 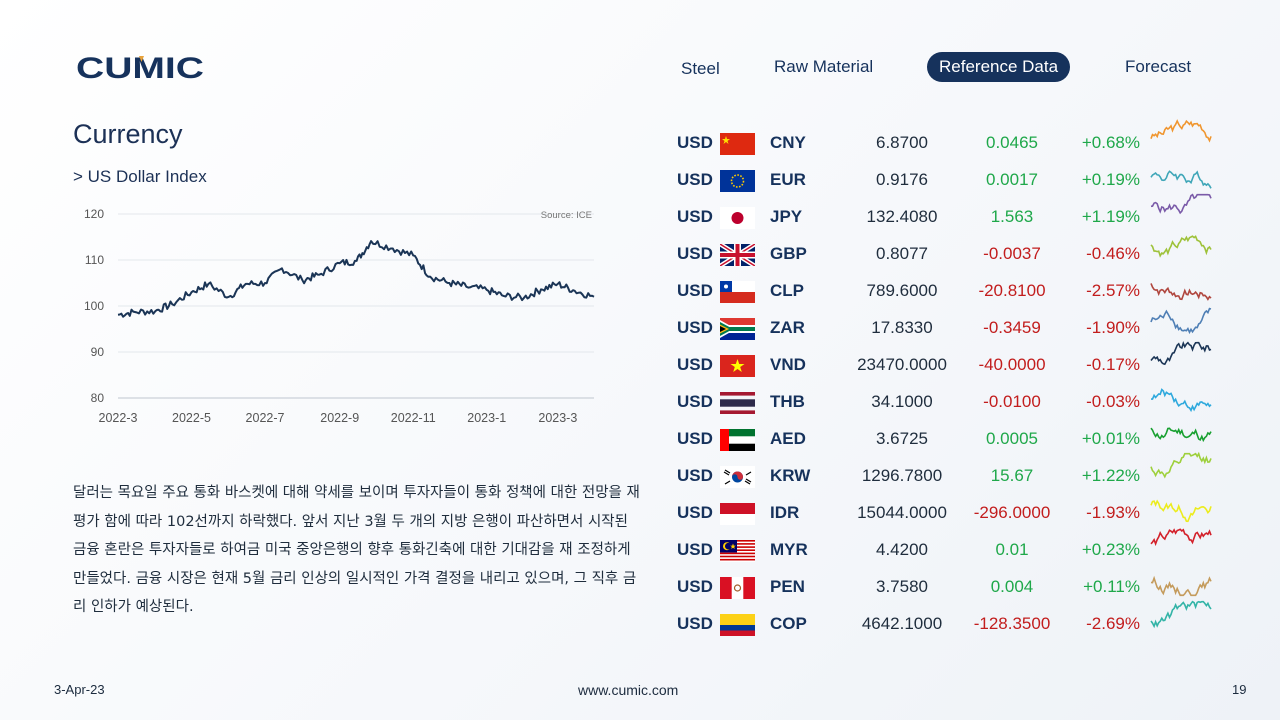 What do you see at coordinates (1181, 435) in the screenshot?
I see `sparkline-aed` at bounding box center [1181, 435].